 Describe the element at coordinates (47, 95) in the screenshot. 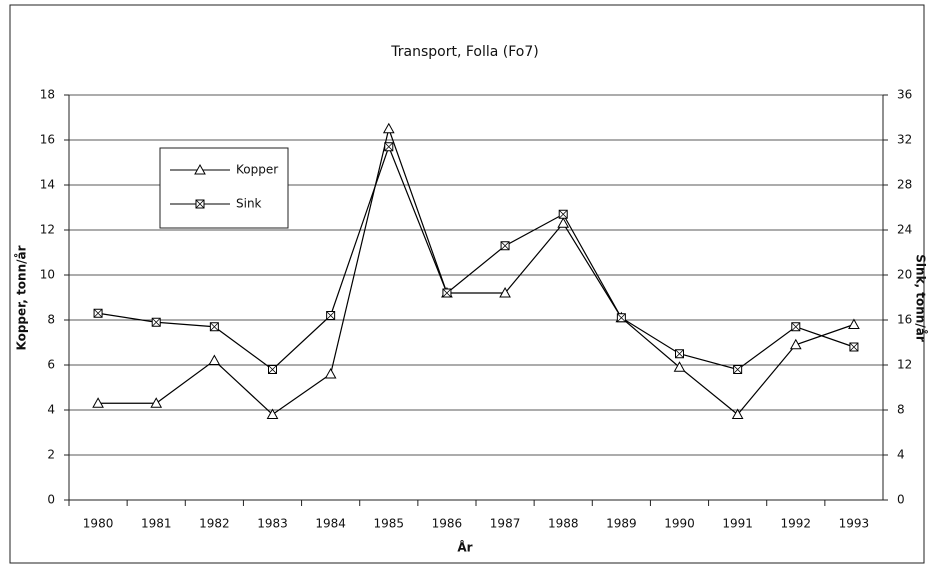

I see `y-tick-label: 18` at that location.